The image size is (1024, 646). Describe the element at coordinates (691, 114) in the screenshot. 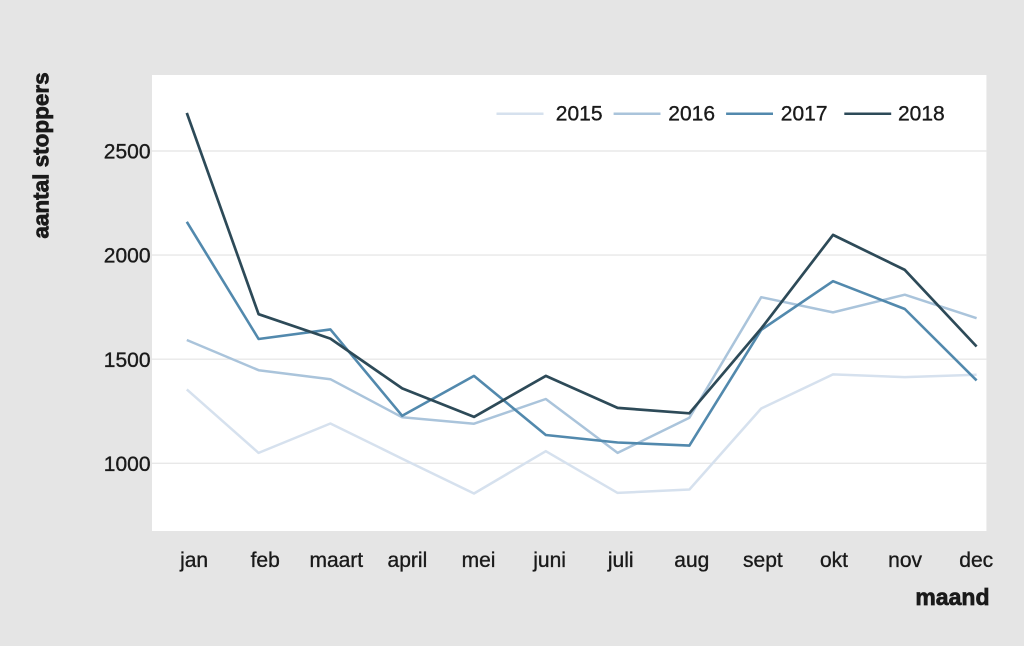

I see `svg-text: 2016` at that location.